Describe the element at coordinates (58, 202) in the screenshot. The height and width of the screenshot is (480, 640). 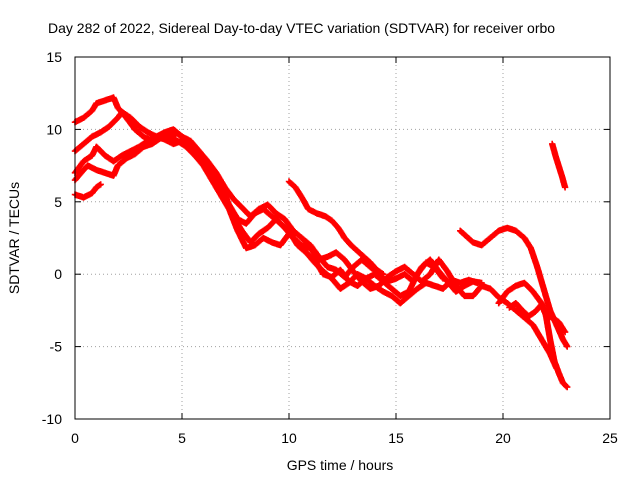
I see `y-tick-label: 5` at that location.